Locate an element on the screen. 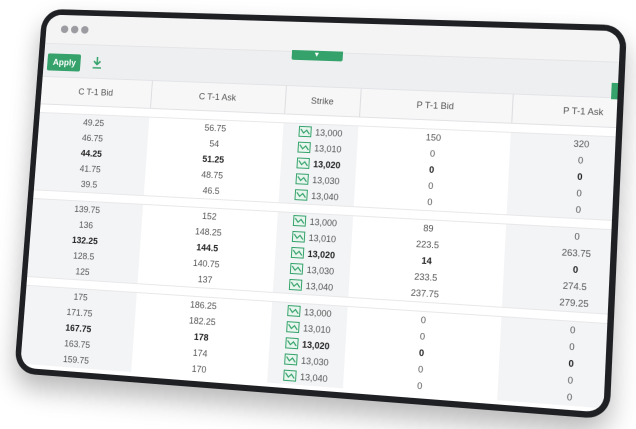  window-close-dot is located at coordinates (65, 29).